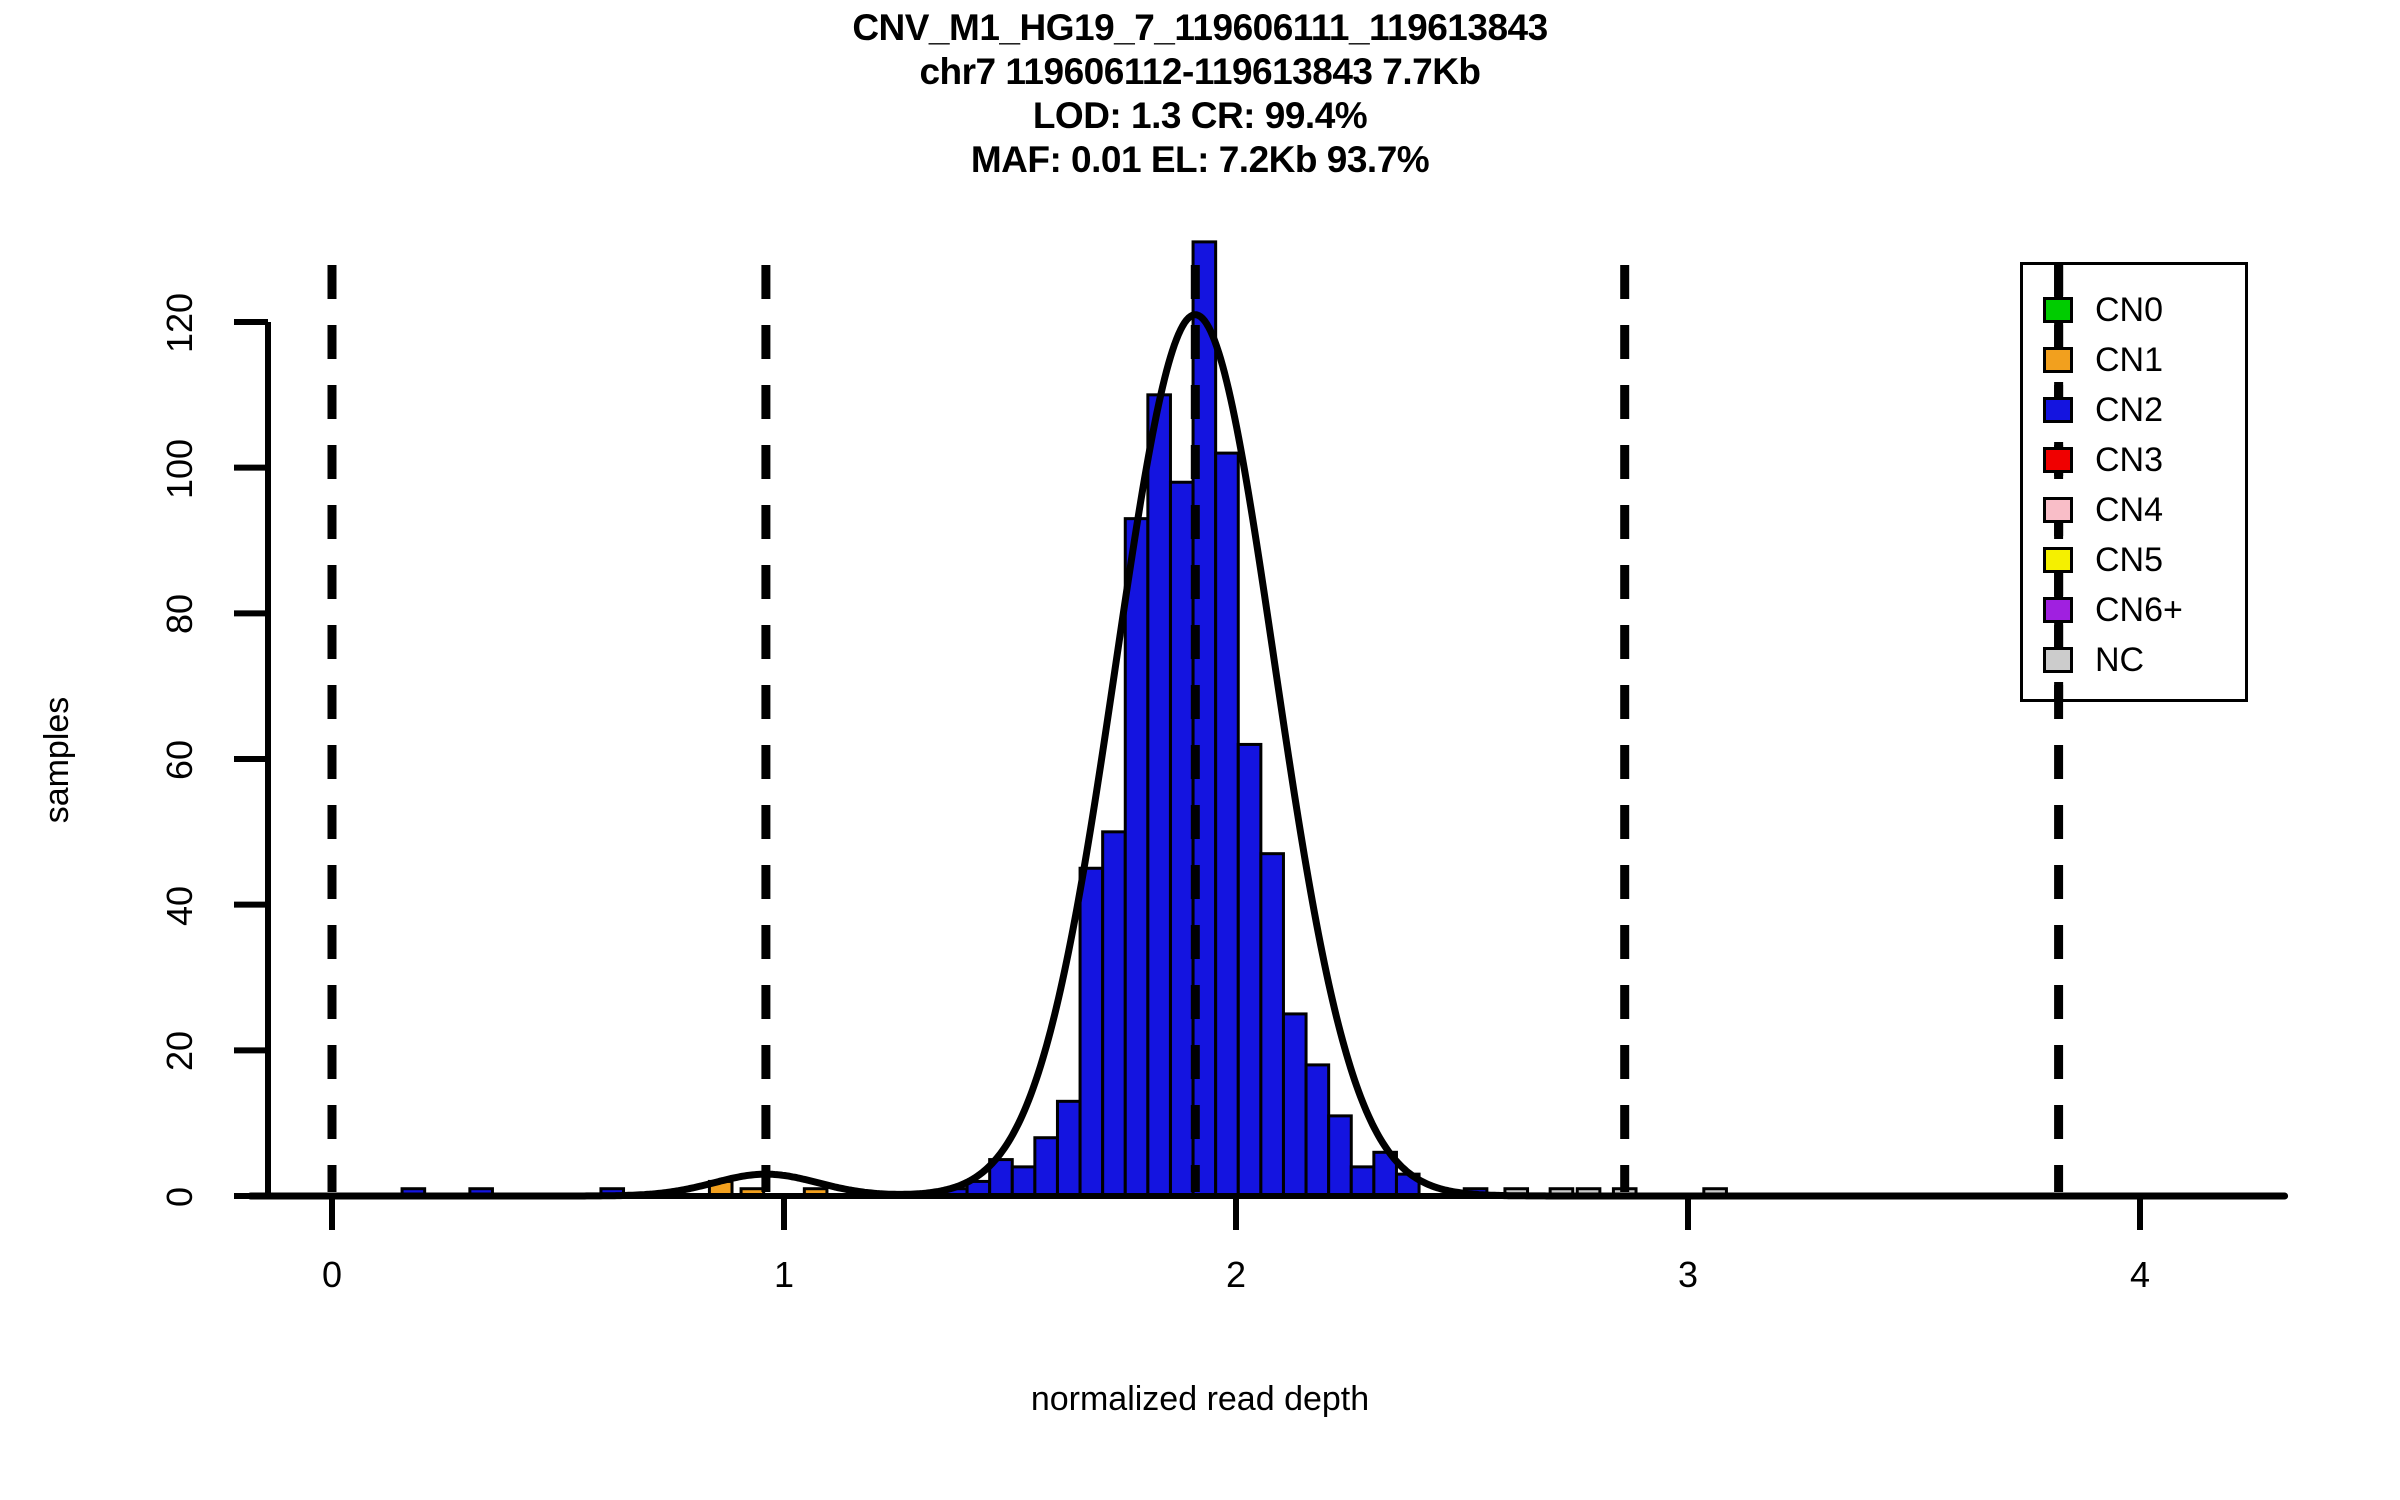 The height and width of the screenshot is (1500, 2400). I want to click on legend-label: NC, so click(2120, 660).